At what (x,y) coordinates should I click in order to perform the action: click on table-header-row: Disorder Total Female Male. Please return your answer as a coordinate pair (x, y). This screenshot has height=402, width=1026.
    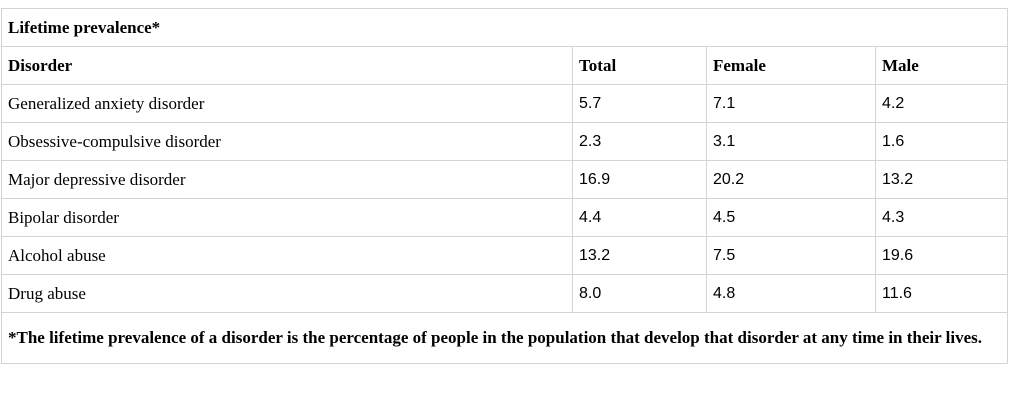
    Looking at the image, I should click on (505, 65).